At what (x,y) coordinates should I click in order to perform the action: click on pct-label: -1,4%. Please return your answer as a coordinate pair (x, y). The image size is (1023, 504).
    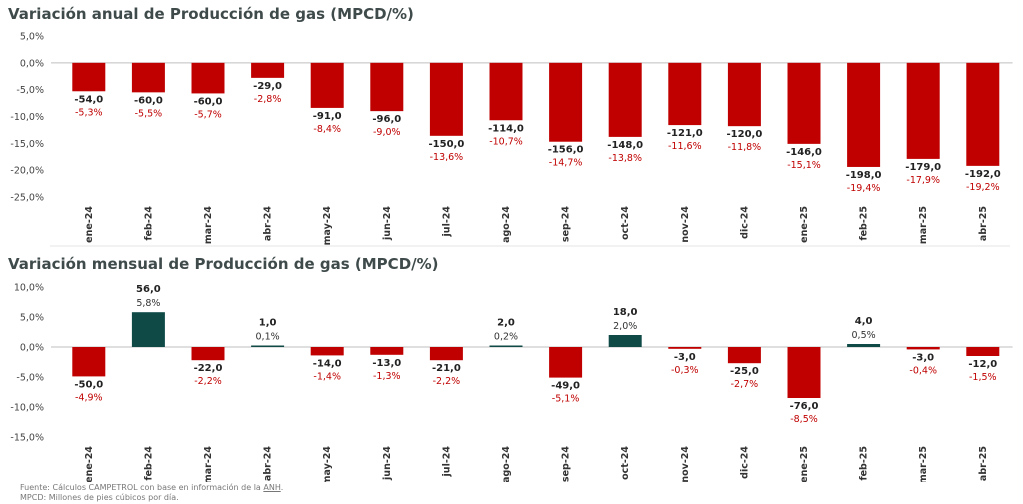
    Looking at the image, I should click on (327, 376).